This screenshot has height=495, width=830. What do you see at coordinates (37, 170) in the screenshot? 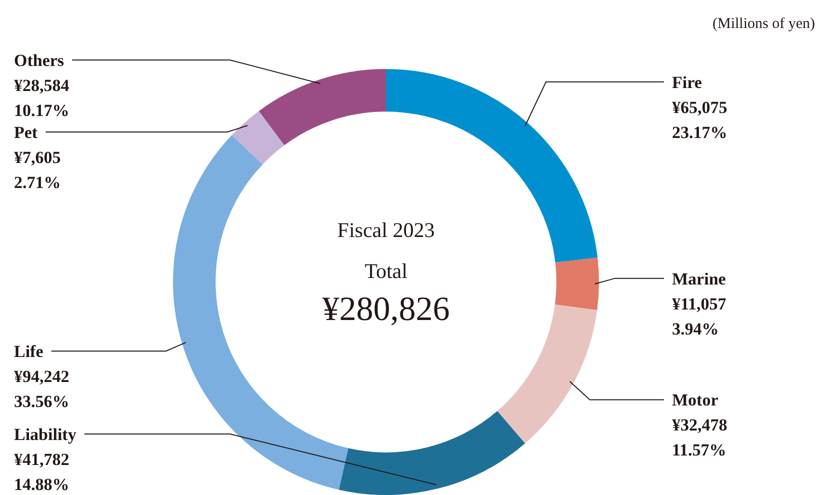
I see `data-label: ¥7,605 2.71%` at bounding box center [37, 170].